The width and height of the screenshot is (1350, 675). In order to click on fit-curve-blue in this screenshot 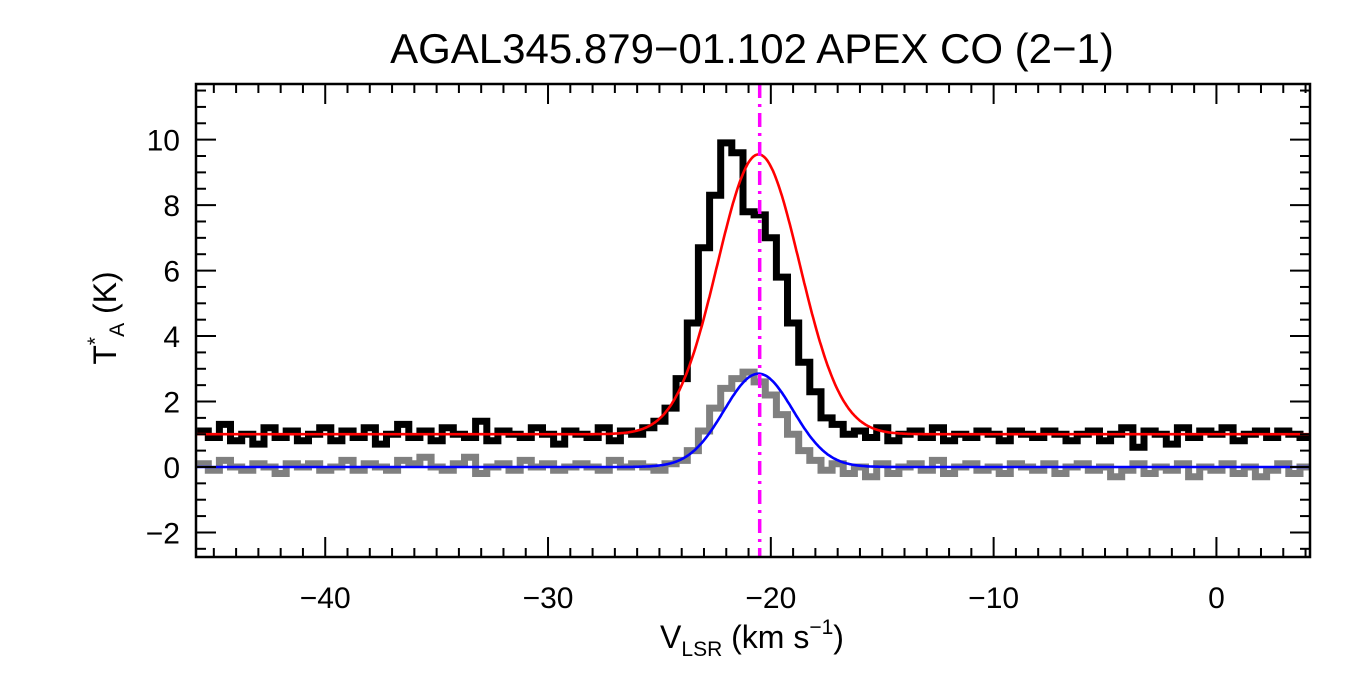, I will do `click(753, 420)`.